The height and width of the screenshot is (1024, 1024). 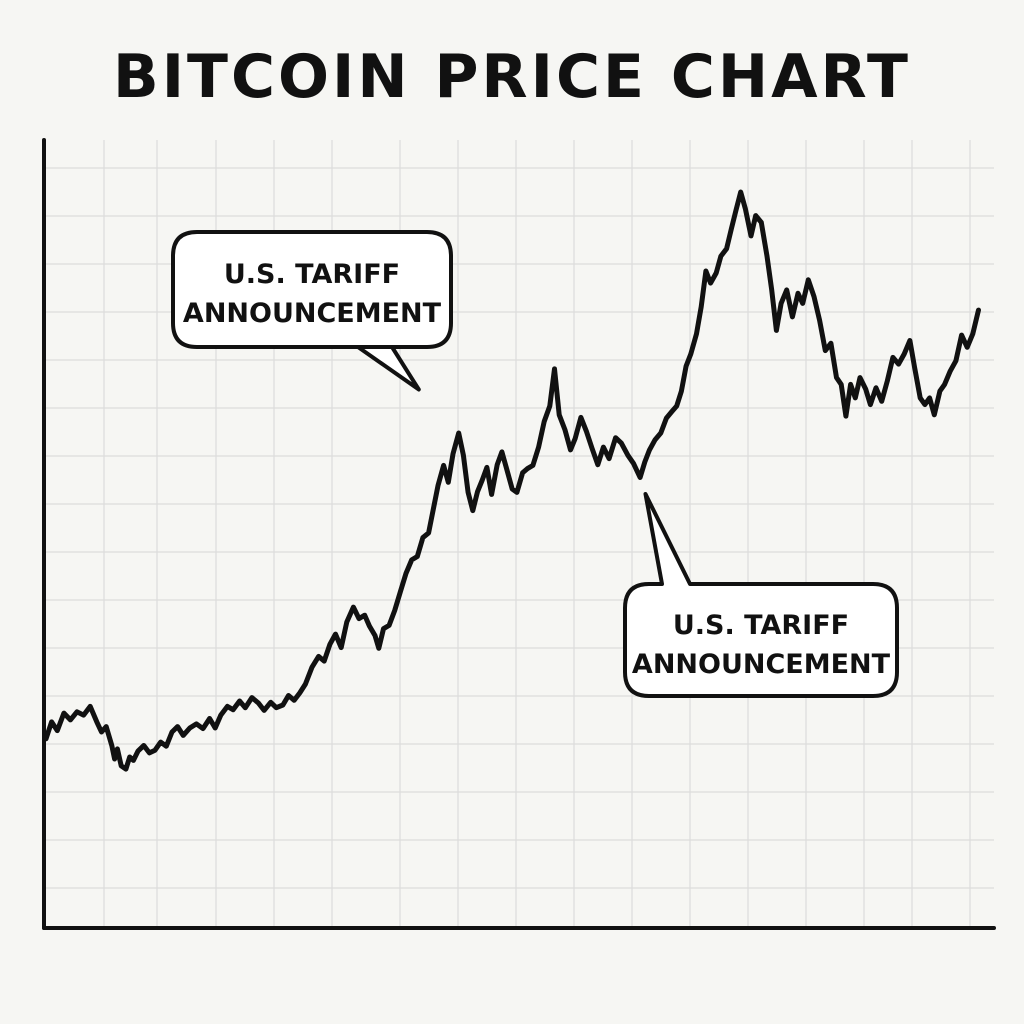 What do you see at coordinates (512, 77) in the screenshot?
I see `chart-title: BITCOIN PRICE CHART` at bounding box center [512, 77].